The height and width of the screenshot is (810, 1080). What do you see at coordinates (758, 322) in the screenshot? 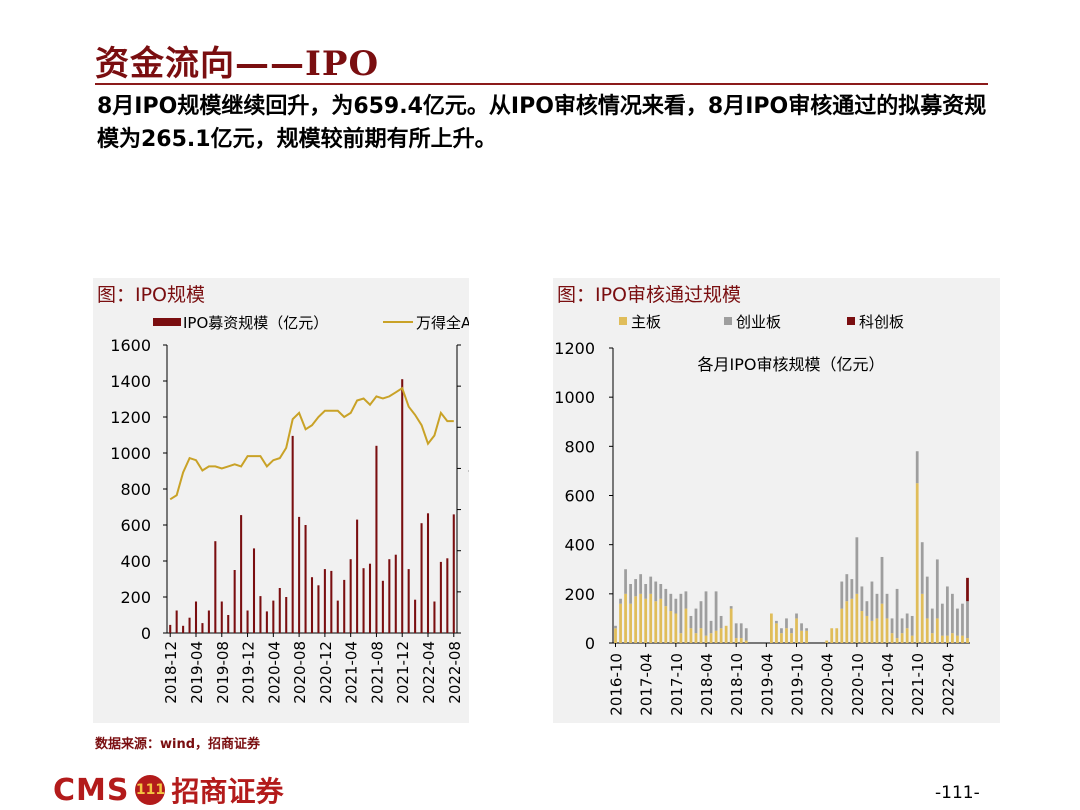
I see `legend-label-1: 创业板` at bounding box center [758, 322].